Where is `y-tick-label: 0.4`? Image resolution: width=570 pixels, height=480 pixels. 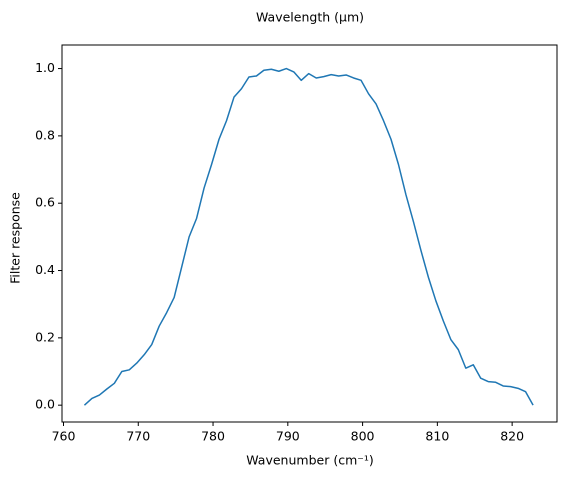
y-tick-label: 0.4 is located at coordinates (45, 269).